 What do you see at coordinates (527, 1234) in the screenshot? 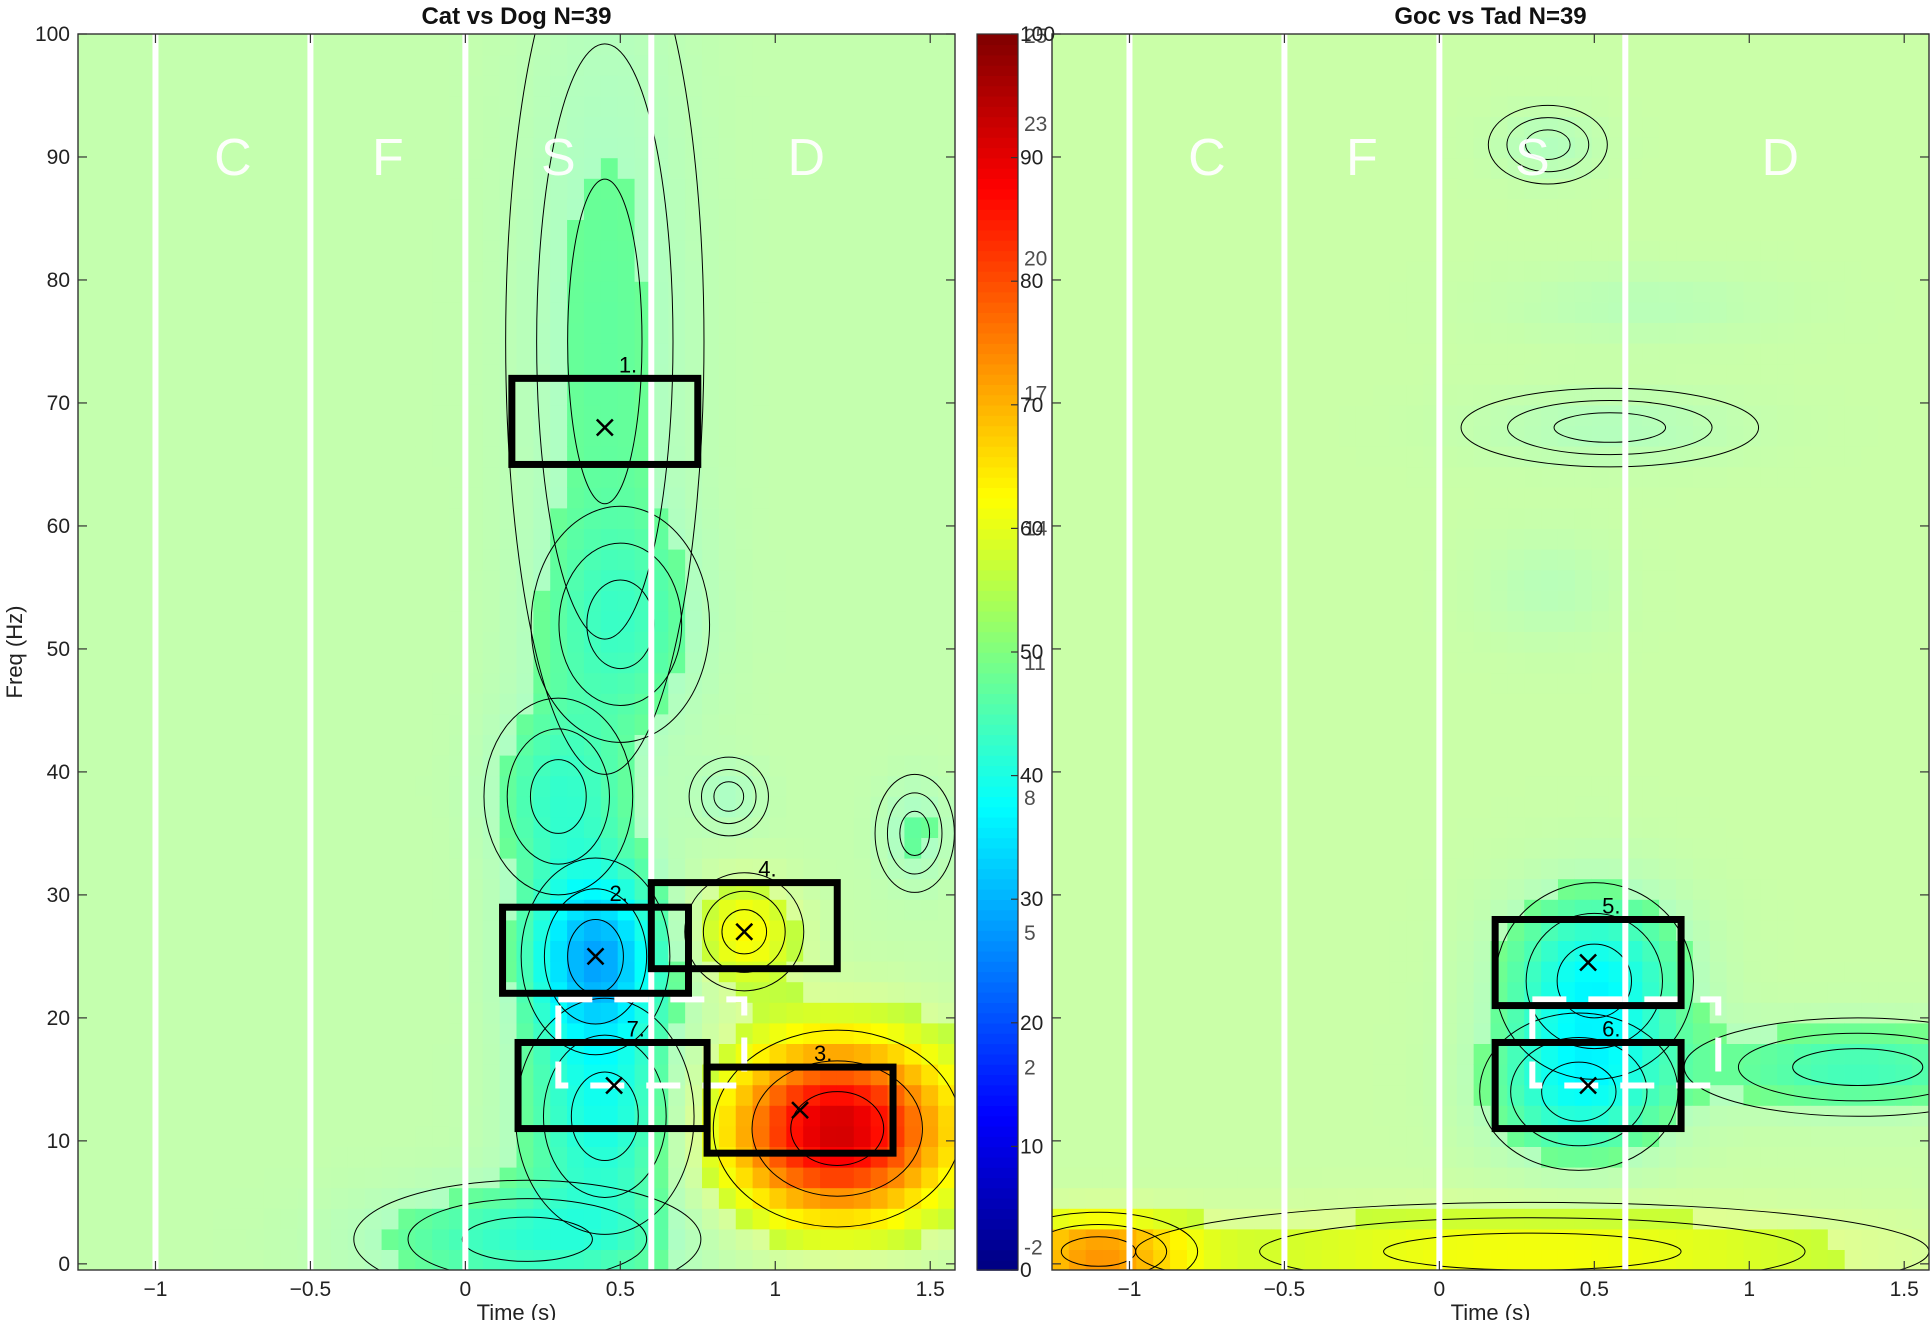
I see `contour-line` at bounding box center [527, 1234].